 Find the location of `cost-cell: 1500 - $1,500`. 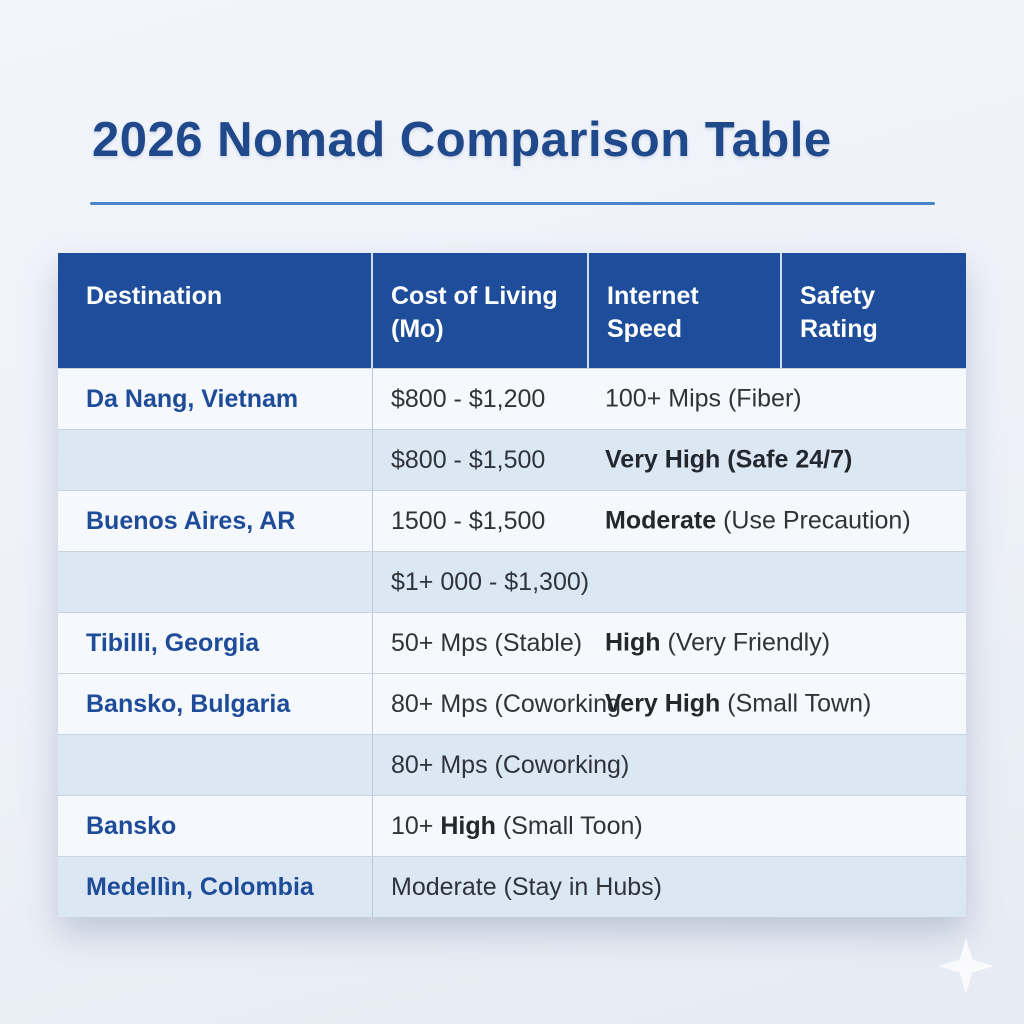

cost-cell: 1500 - $1,500 is located at coordinates (468, 520).